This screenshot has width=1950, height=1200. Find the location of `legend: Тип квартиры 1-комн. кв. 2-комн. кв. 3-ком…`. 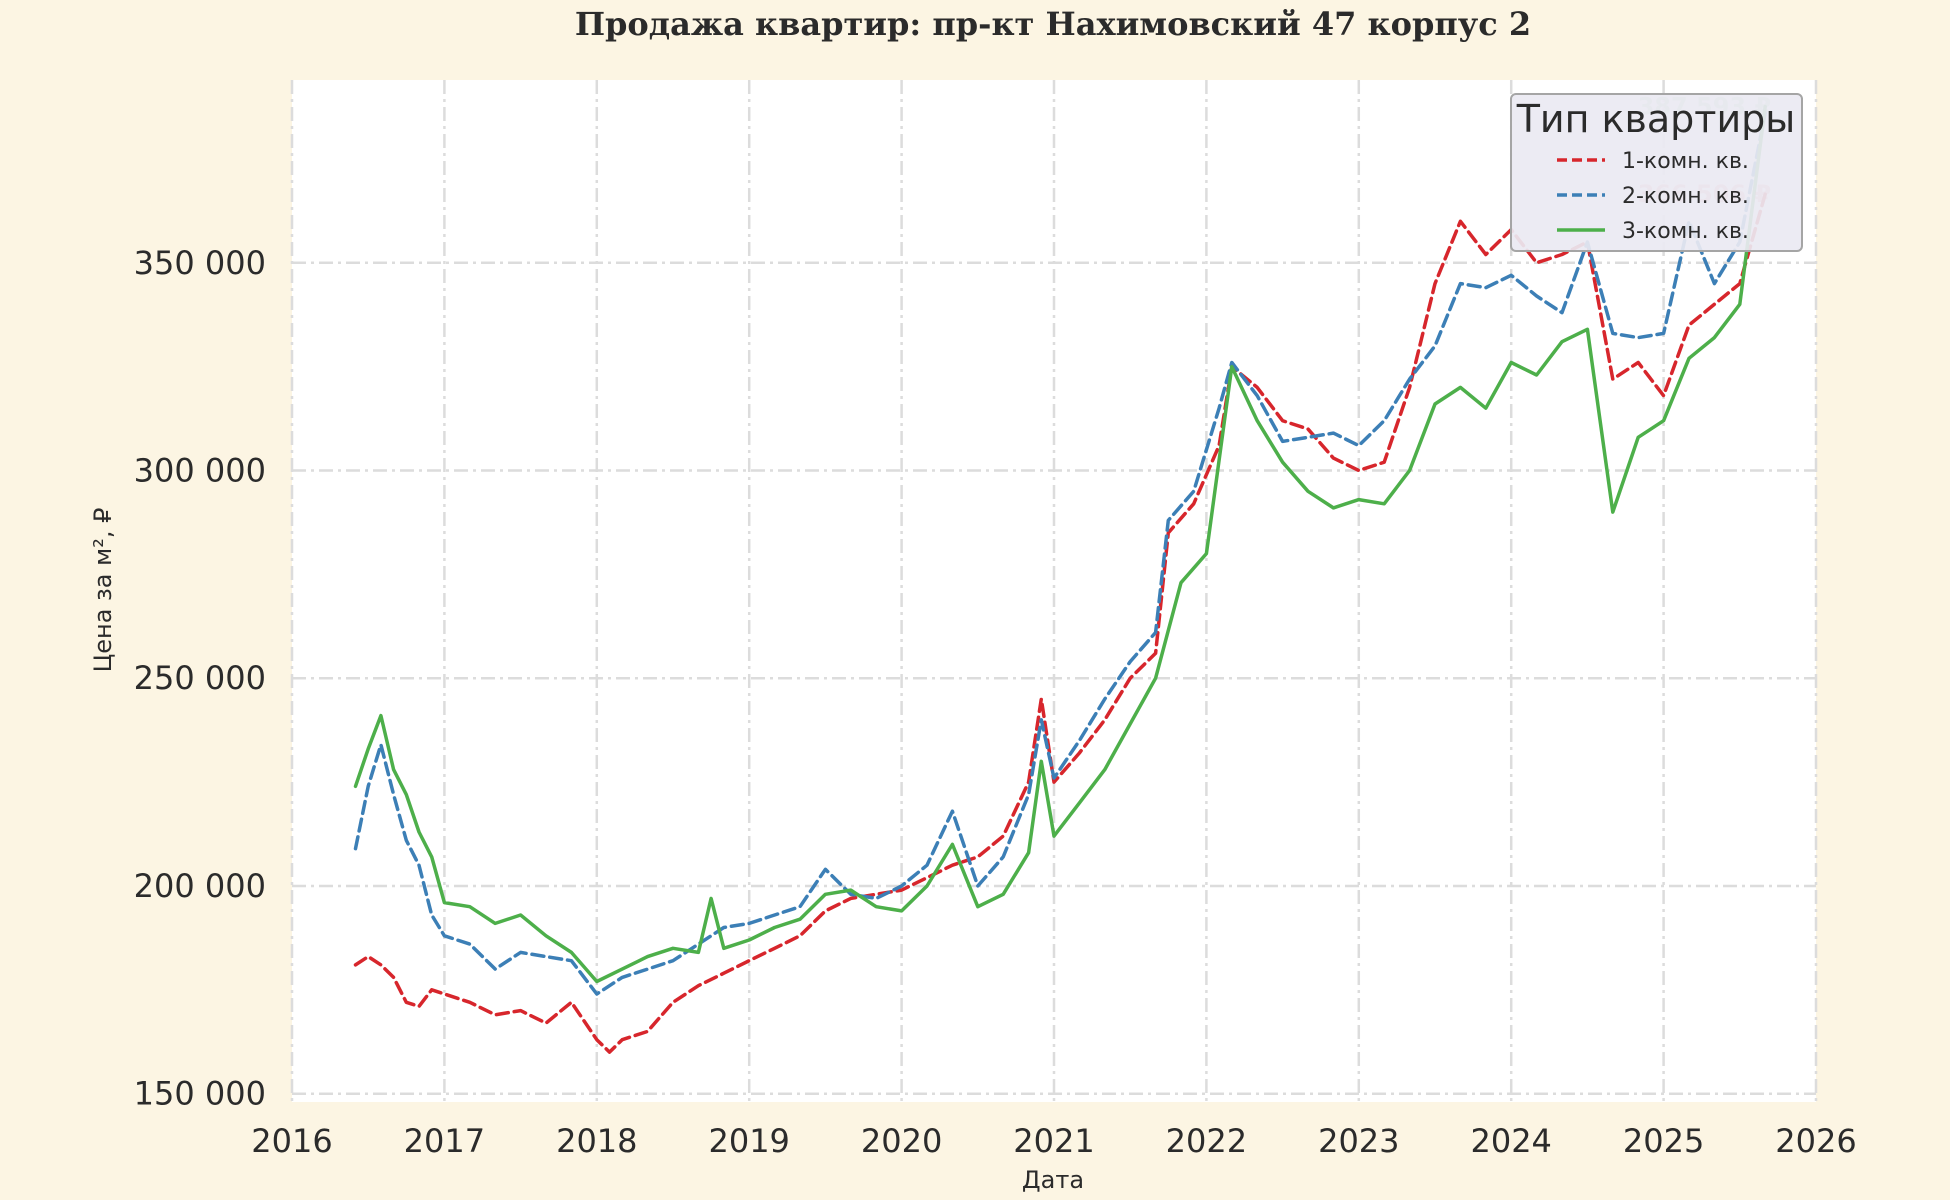

legend: Тип квартиры 1-комн. кв. 2-комн. кв. 3-ком… is located at coordinates (1656, 172).